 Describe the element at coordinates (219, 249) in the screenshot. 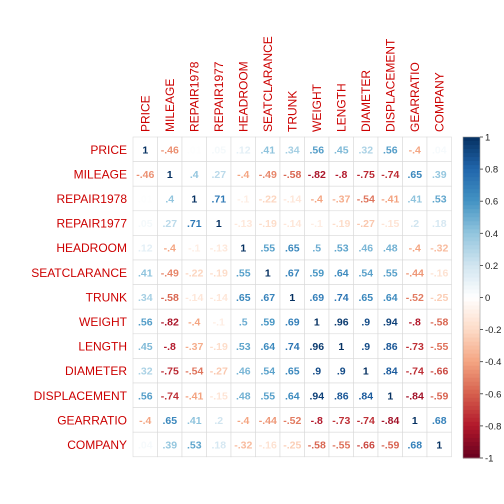

I see `cell-value: -.13` at that location.